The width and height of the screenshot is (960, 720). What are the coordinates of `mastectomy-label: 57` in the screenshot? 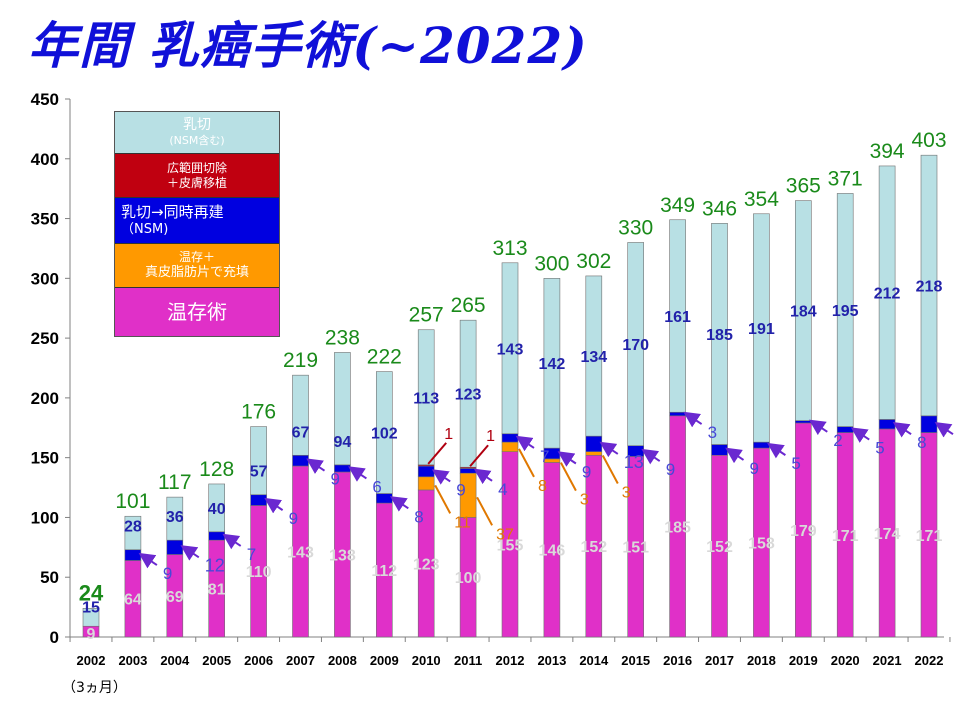 It's located at (259, 472).